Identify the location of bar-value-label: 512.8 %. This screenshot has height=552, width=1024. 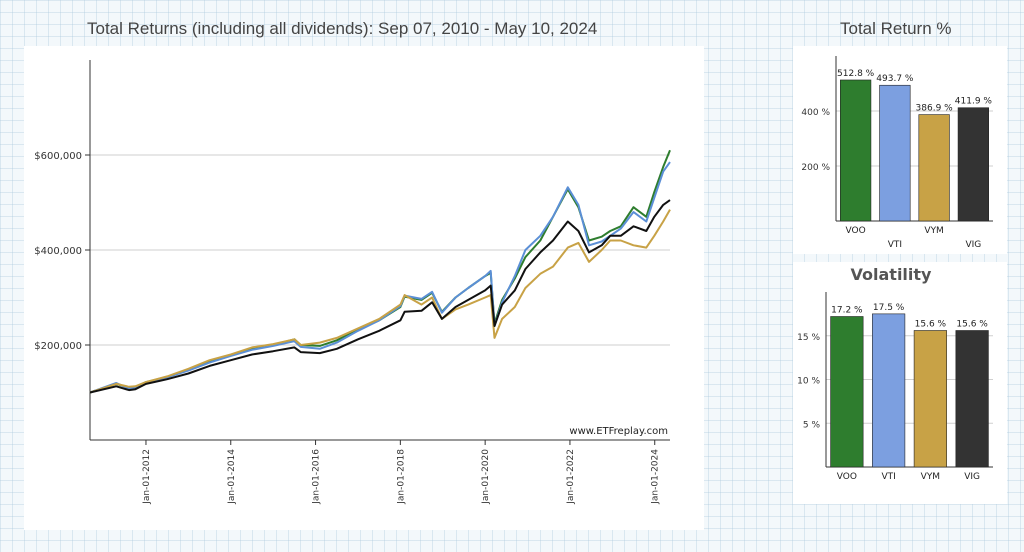
(856, 74).